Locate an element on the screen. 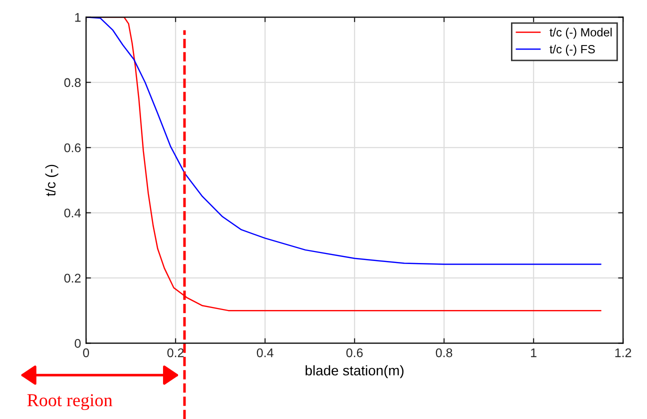  x-tick-label: 1 is located at coordinates (533, 353).